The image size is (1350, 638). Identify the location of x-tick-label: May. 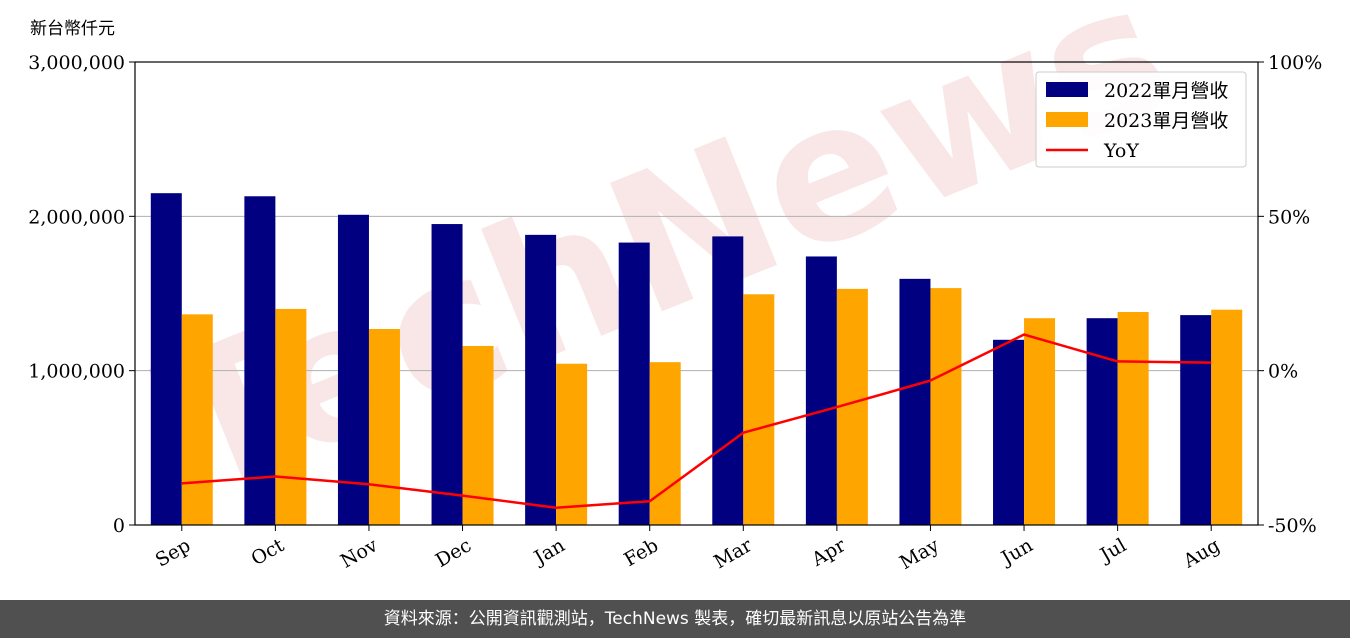
(919, 554).